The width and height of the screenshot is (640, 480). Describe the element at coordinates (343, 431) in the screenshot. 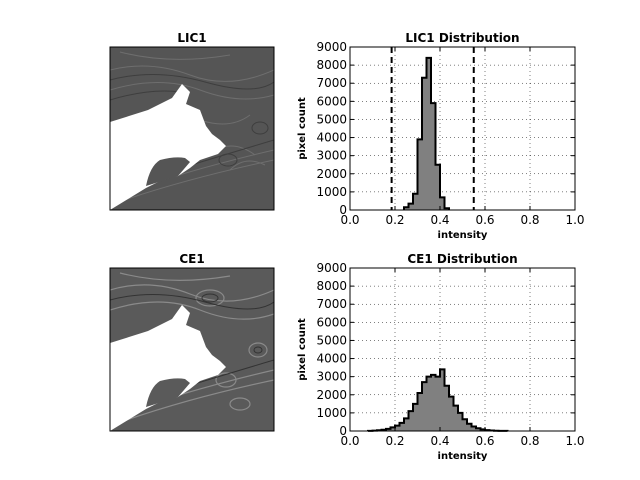

I see `ce1-ytick-label-0: 0` at that location.